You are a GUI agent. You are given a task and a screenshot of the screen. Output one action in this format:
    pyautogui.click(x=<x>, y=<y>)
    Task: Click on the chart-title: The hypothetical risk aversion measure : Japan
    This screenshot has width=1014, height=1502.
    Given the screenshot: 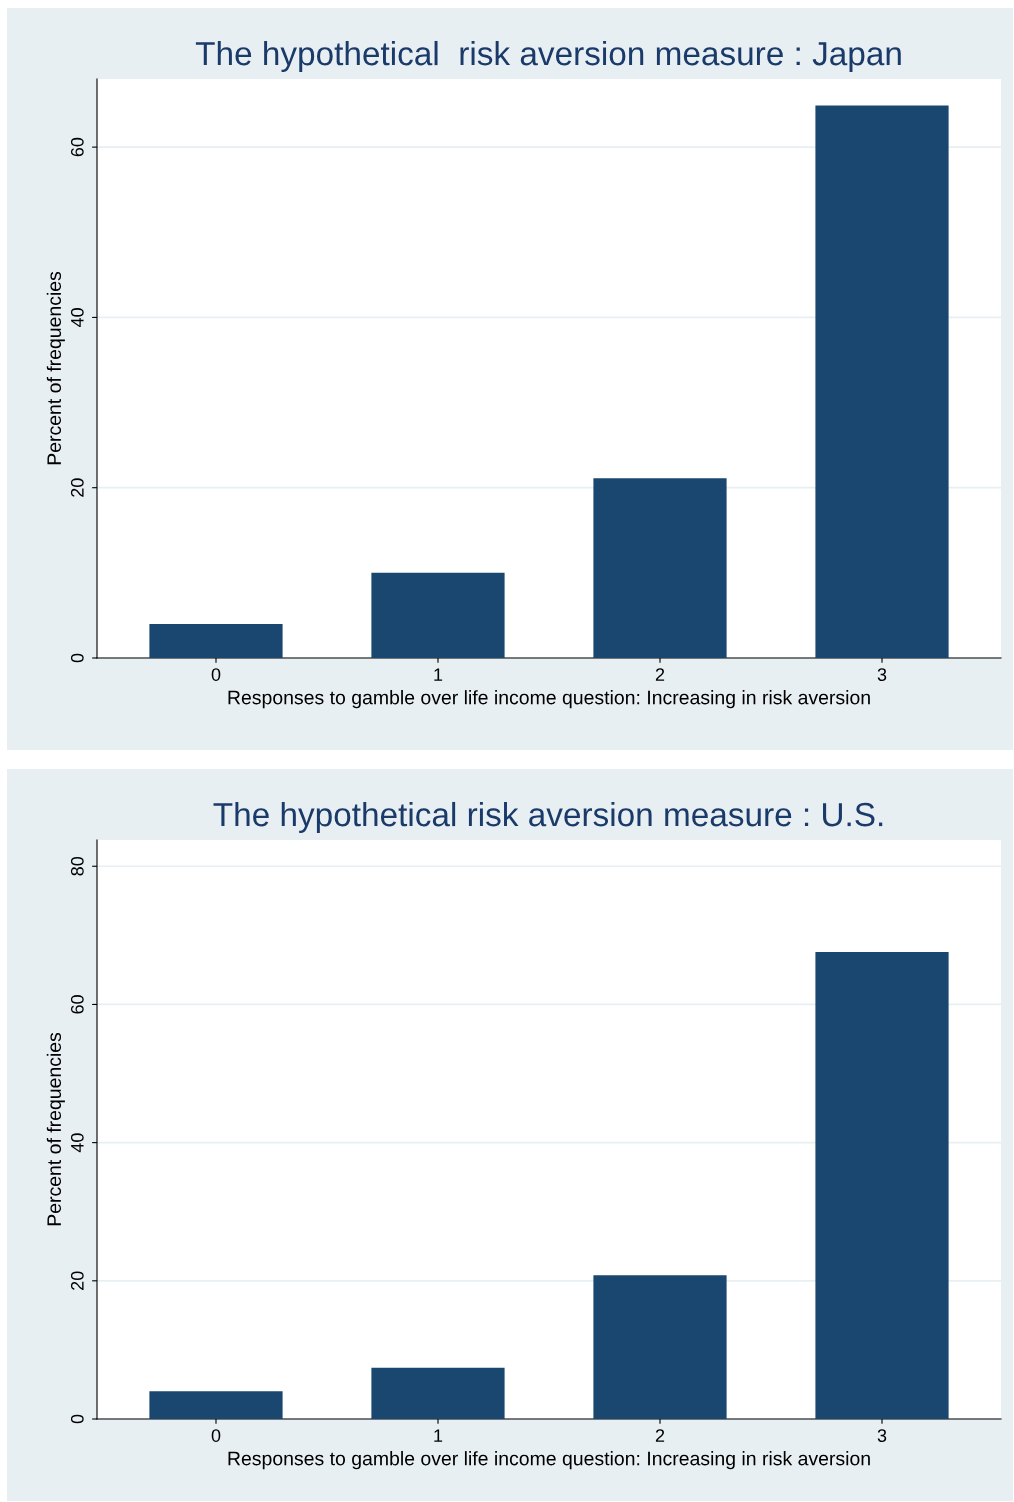 What is the action you would take?
    pyautogui.click(x=548, y=56)
    